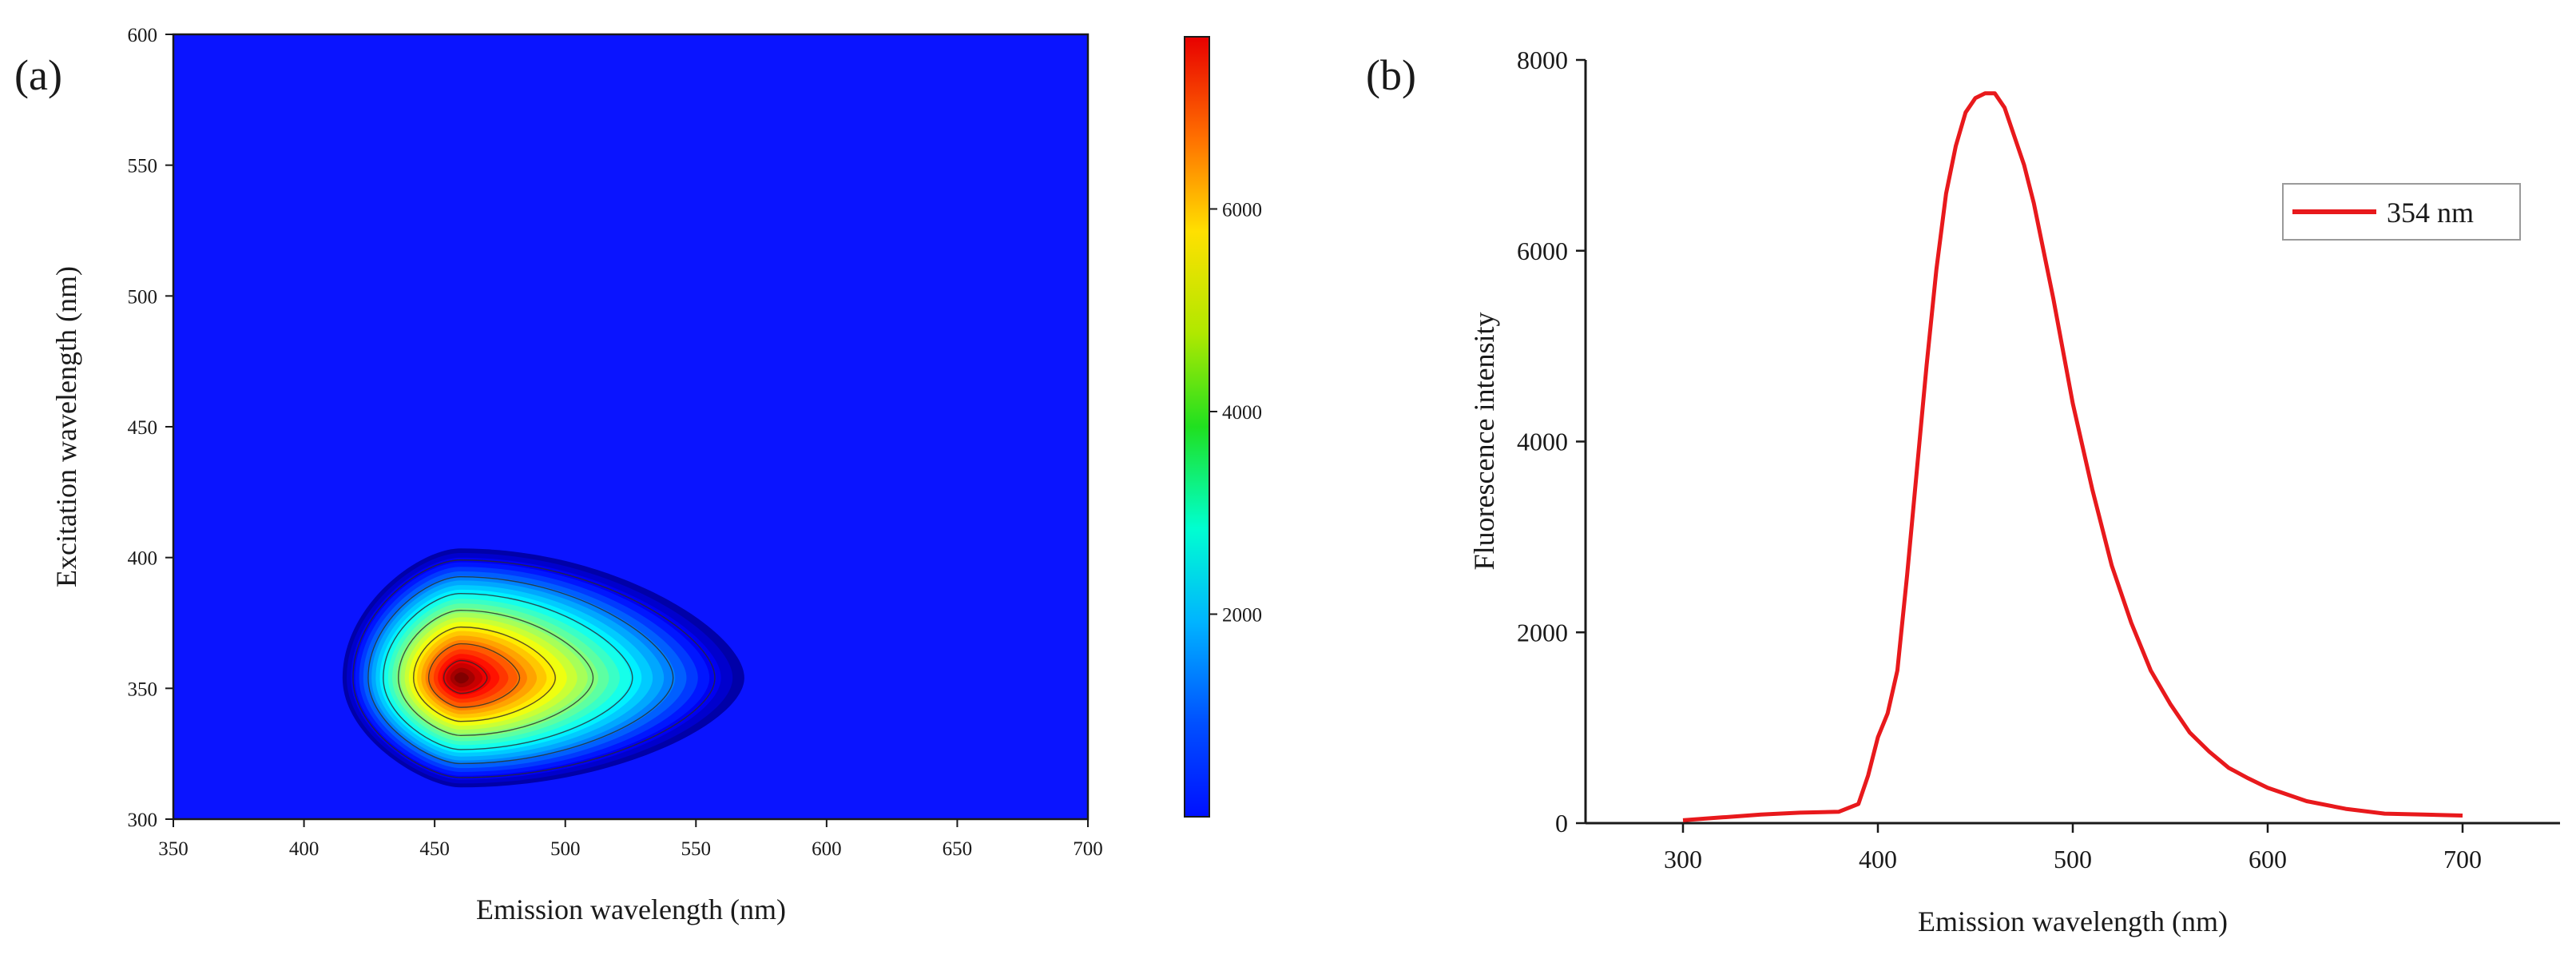 Image resolution: width=2576 pixels, height=959 pixels. I want to click on line-chart-y-tick-label: 0, so click(1561, 824).